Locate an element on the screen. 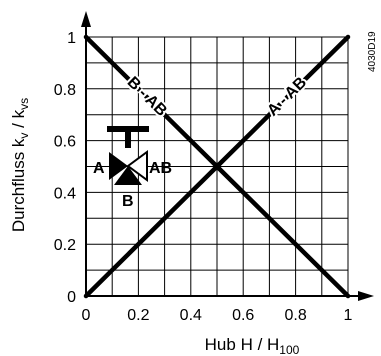 The image size is (381, 356). valve-port-ab-triangle is located at coordinates (137, 166).